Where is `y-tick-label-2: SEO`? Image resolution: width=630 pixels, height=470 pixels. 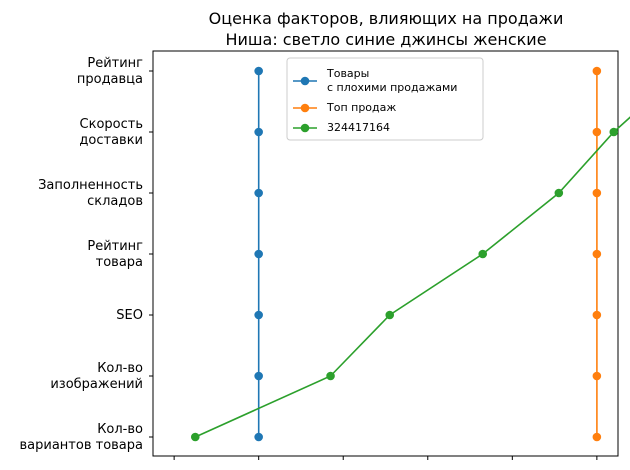 y-tick-label-2: SEO is located at coordinates (129, 315).